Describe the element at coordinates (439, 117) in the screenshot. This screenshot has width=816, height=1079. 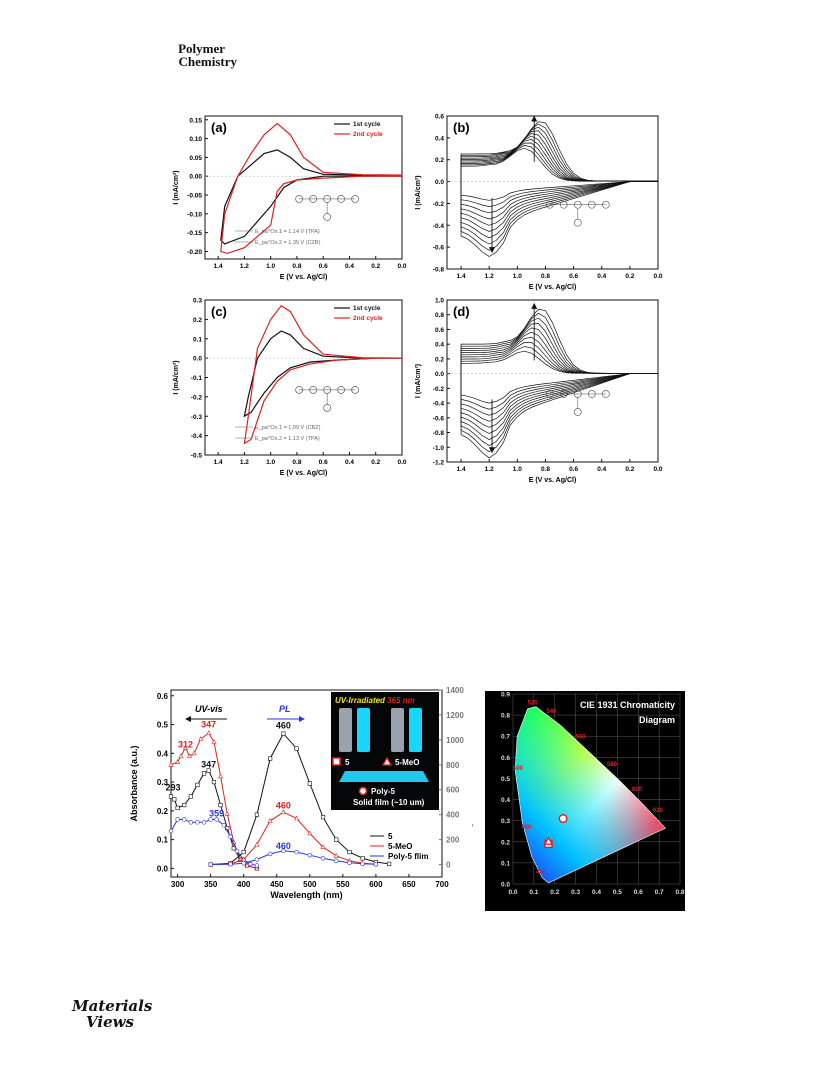
I see `y-tick-label: 0.6` at that location.